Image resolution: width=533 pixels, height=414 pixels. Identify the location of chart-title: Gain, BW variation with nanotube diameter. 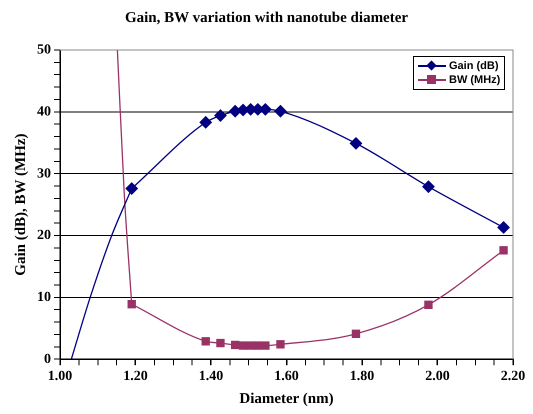
(267, 18).